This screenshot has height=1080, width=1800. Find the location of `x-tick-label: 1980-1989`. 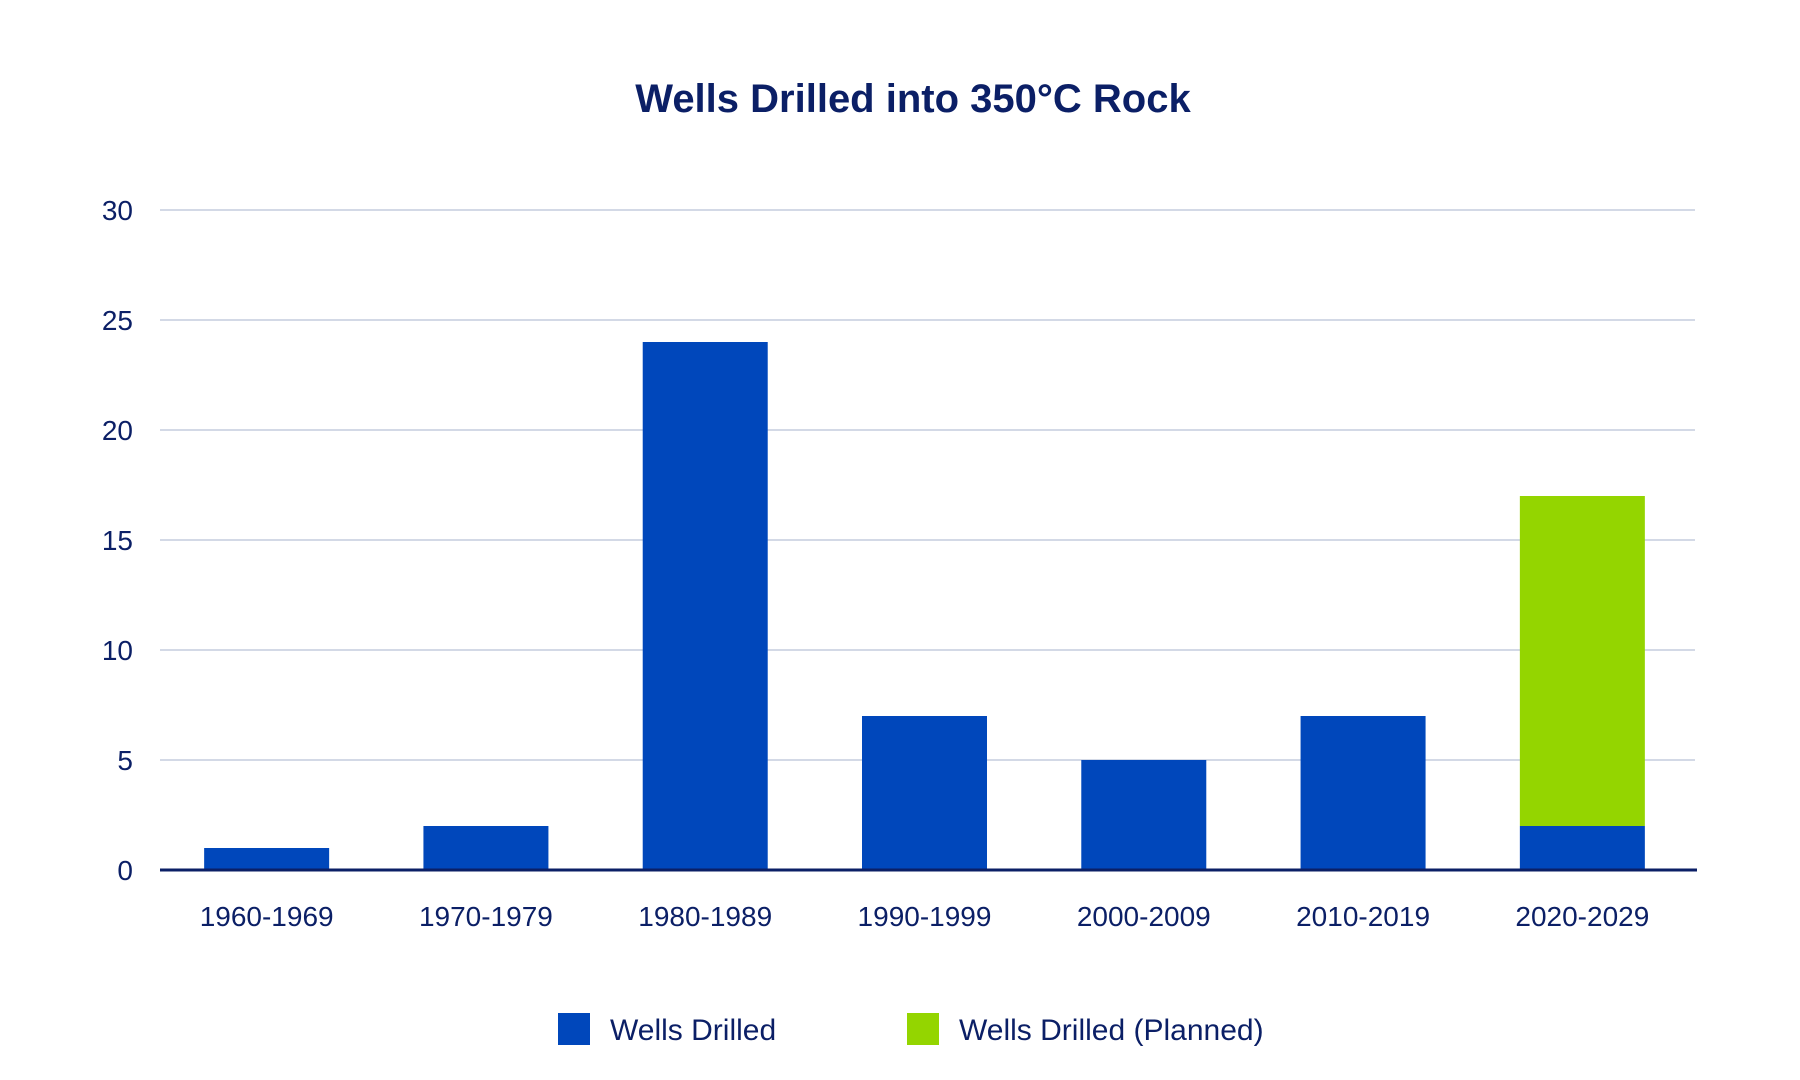

x-tick-label: 1980-1989 is located at coordinates (705, 916).